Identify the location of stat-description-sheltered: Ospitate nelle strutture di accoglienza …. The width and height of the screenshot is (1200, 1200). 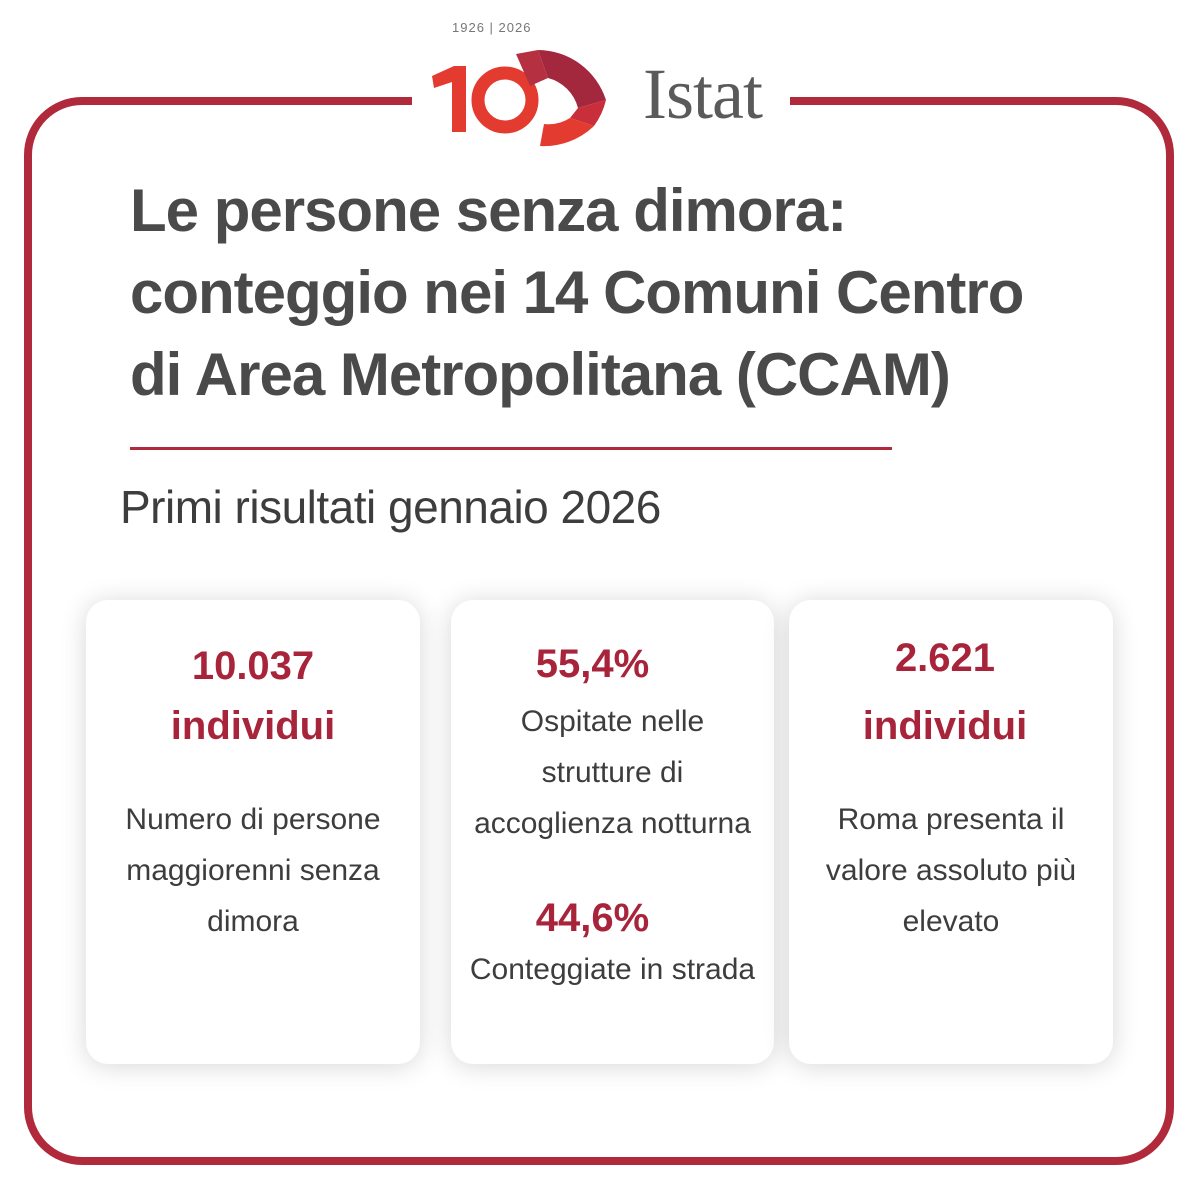
(612, 772).